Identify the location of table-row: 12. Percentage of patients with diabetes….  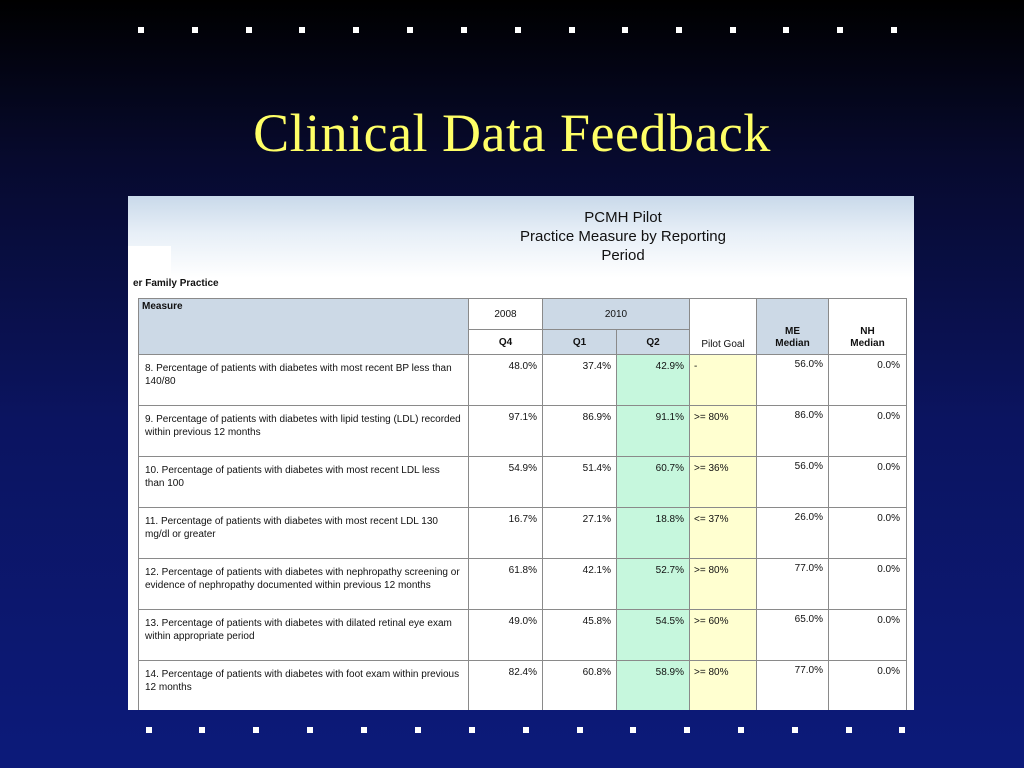
(522, 584).